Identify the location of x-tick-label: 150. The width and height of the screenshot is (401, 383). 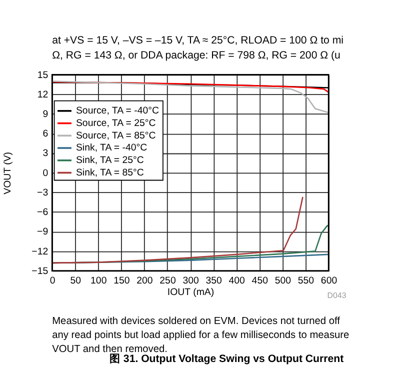
(122, 281).